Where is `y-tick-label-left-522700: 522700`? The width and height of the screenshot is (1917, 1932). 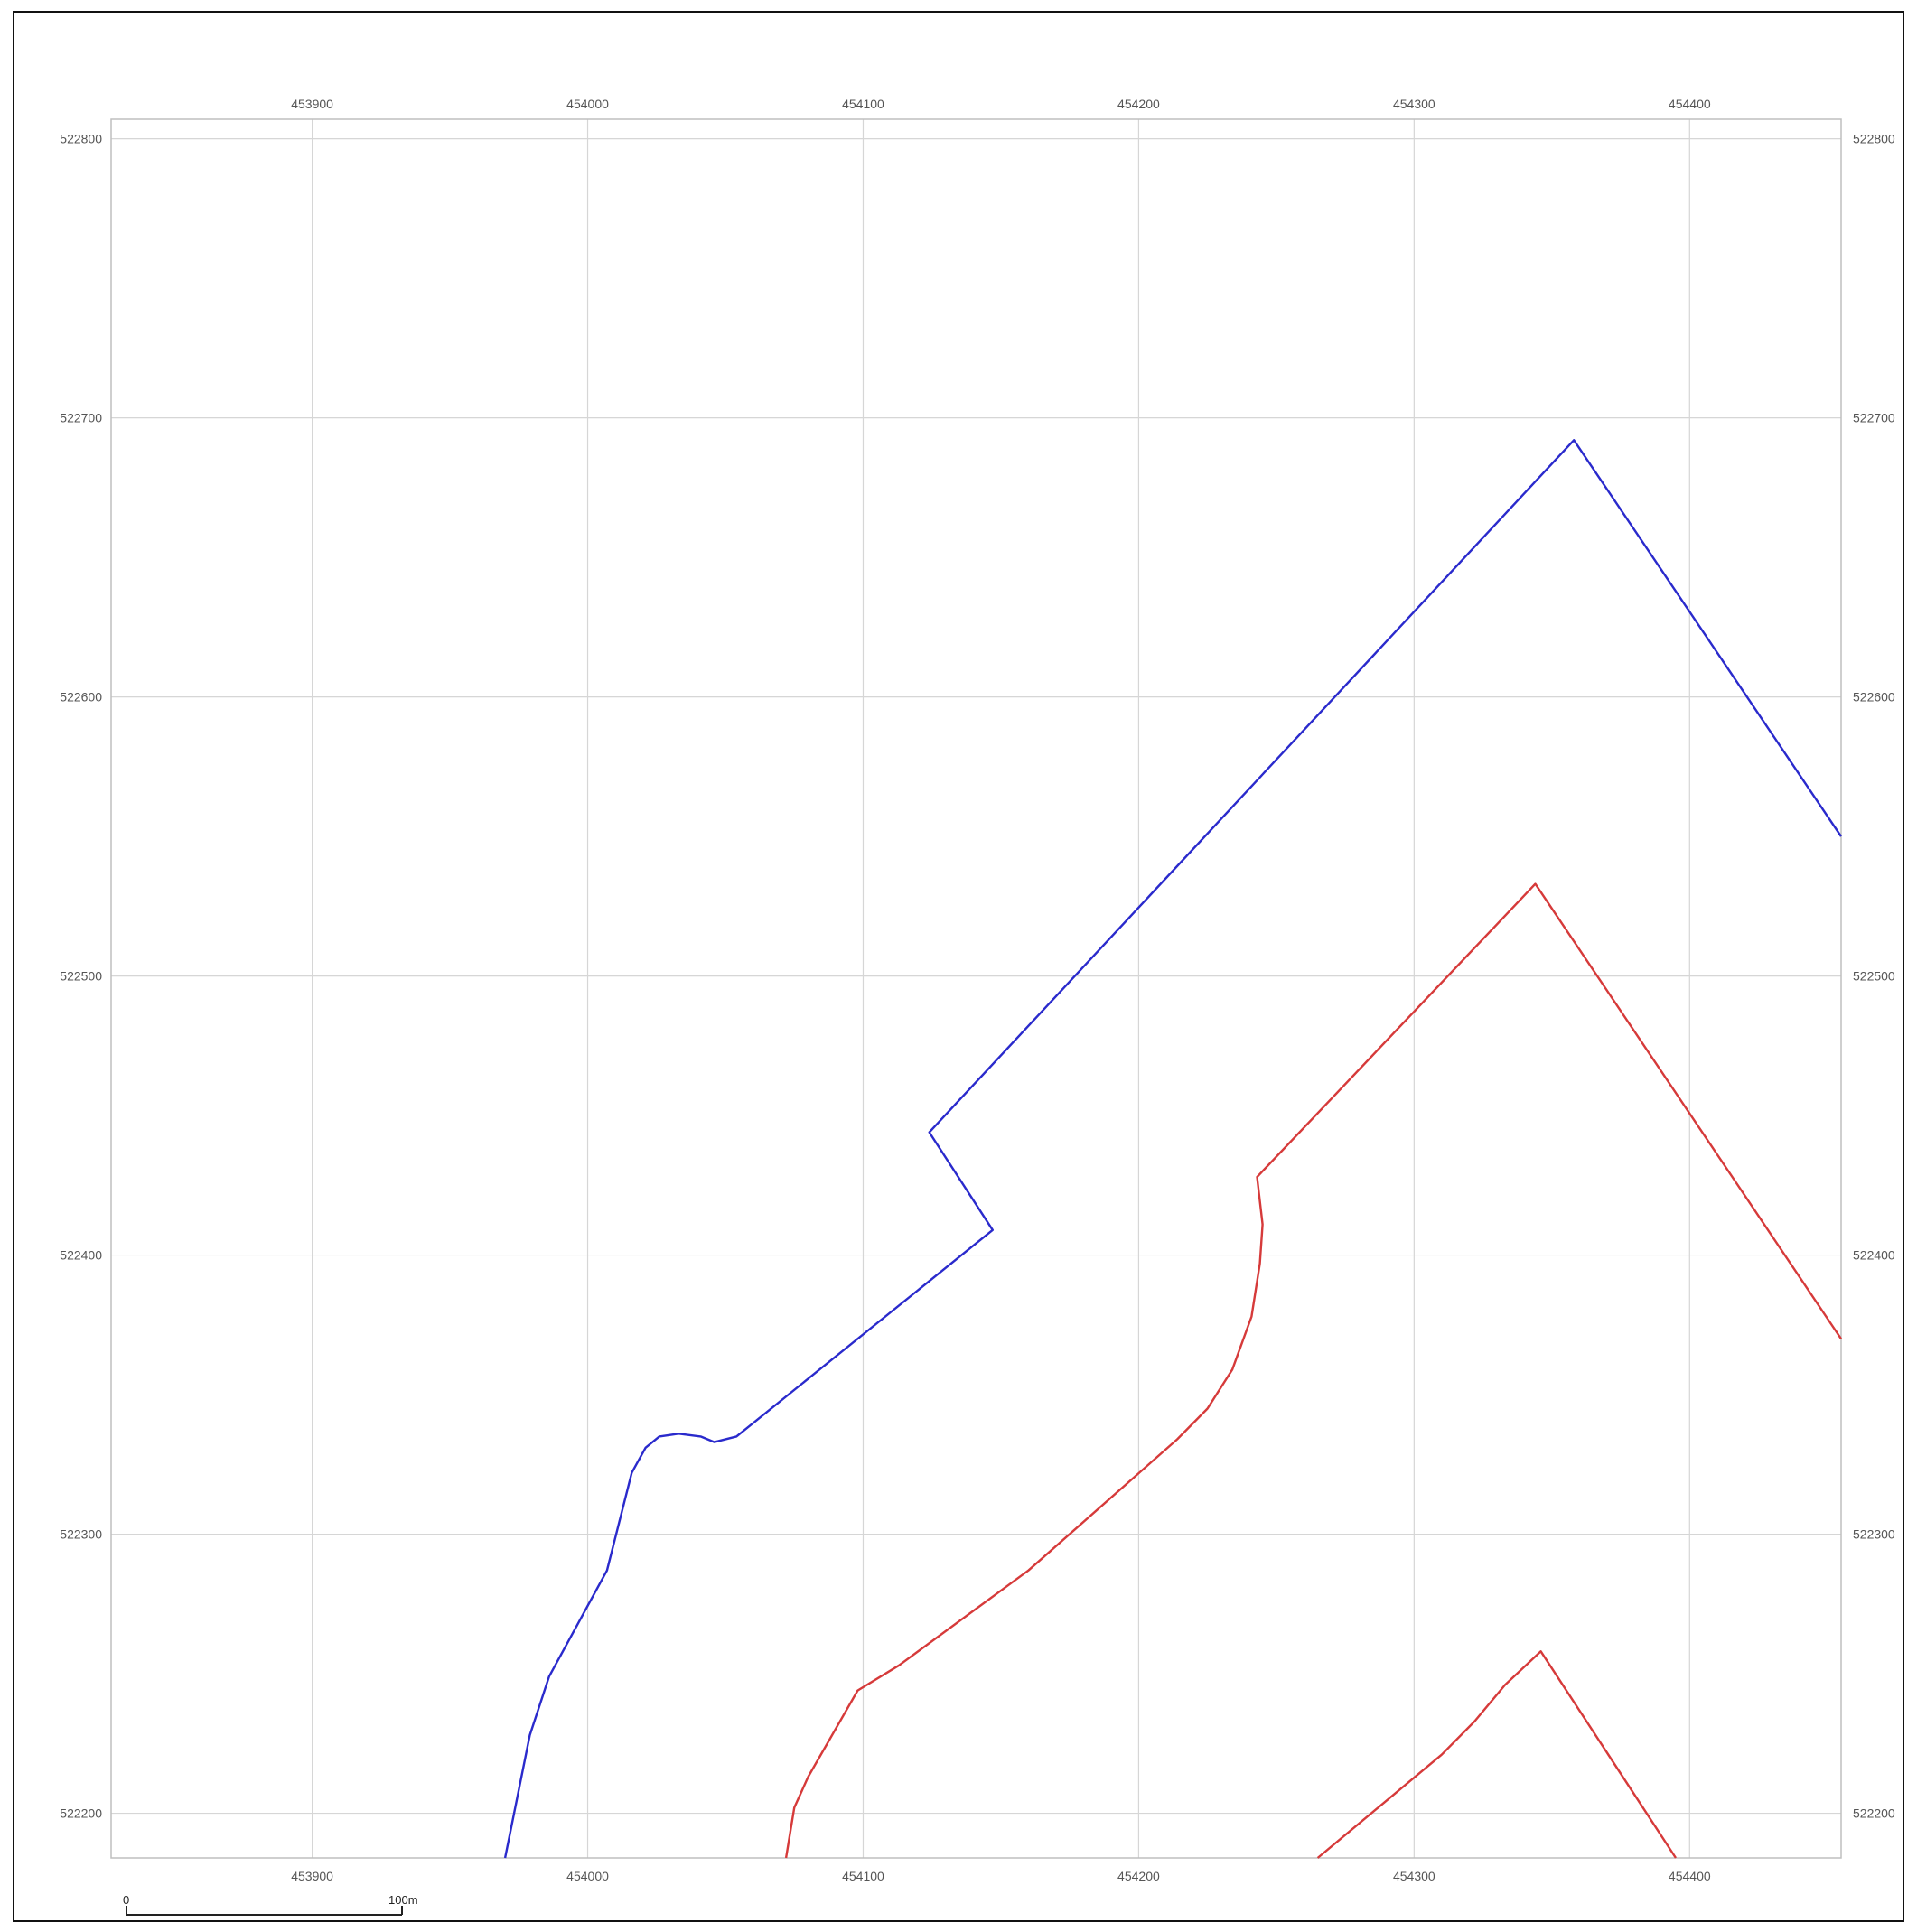
y-tick-label-left-522700: 522700 is located at coordinates (81, 418).